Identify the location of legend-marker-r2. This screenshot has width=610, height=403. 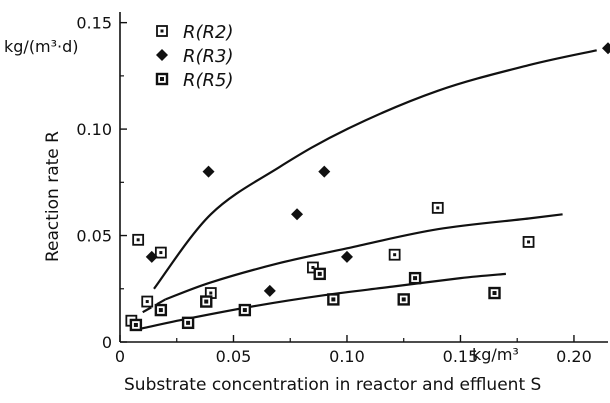
(162, 31).